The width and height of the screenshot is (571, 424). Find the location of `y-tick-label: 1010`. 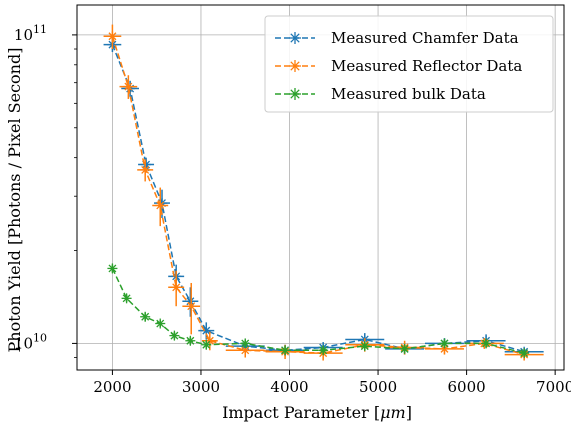

y-tick-label: 1010 is located at coordinates (30, 341).